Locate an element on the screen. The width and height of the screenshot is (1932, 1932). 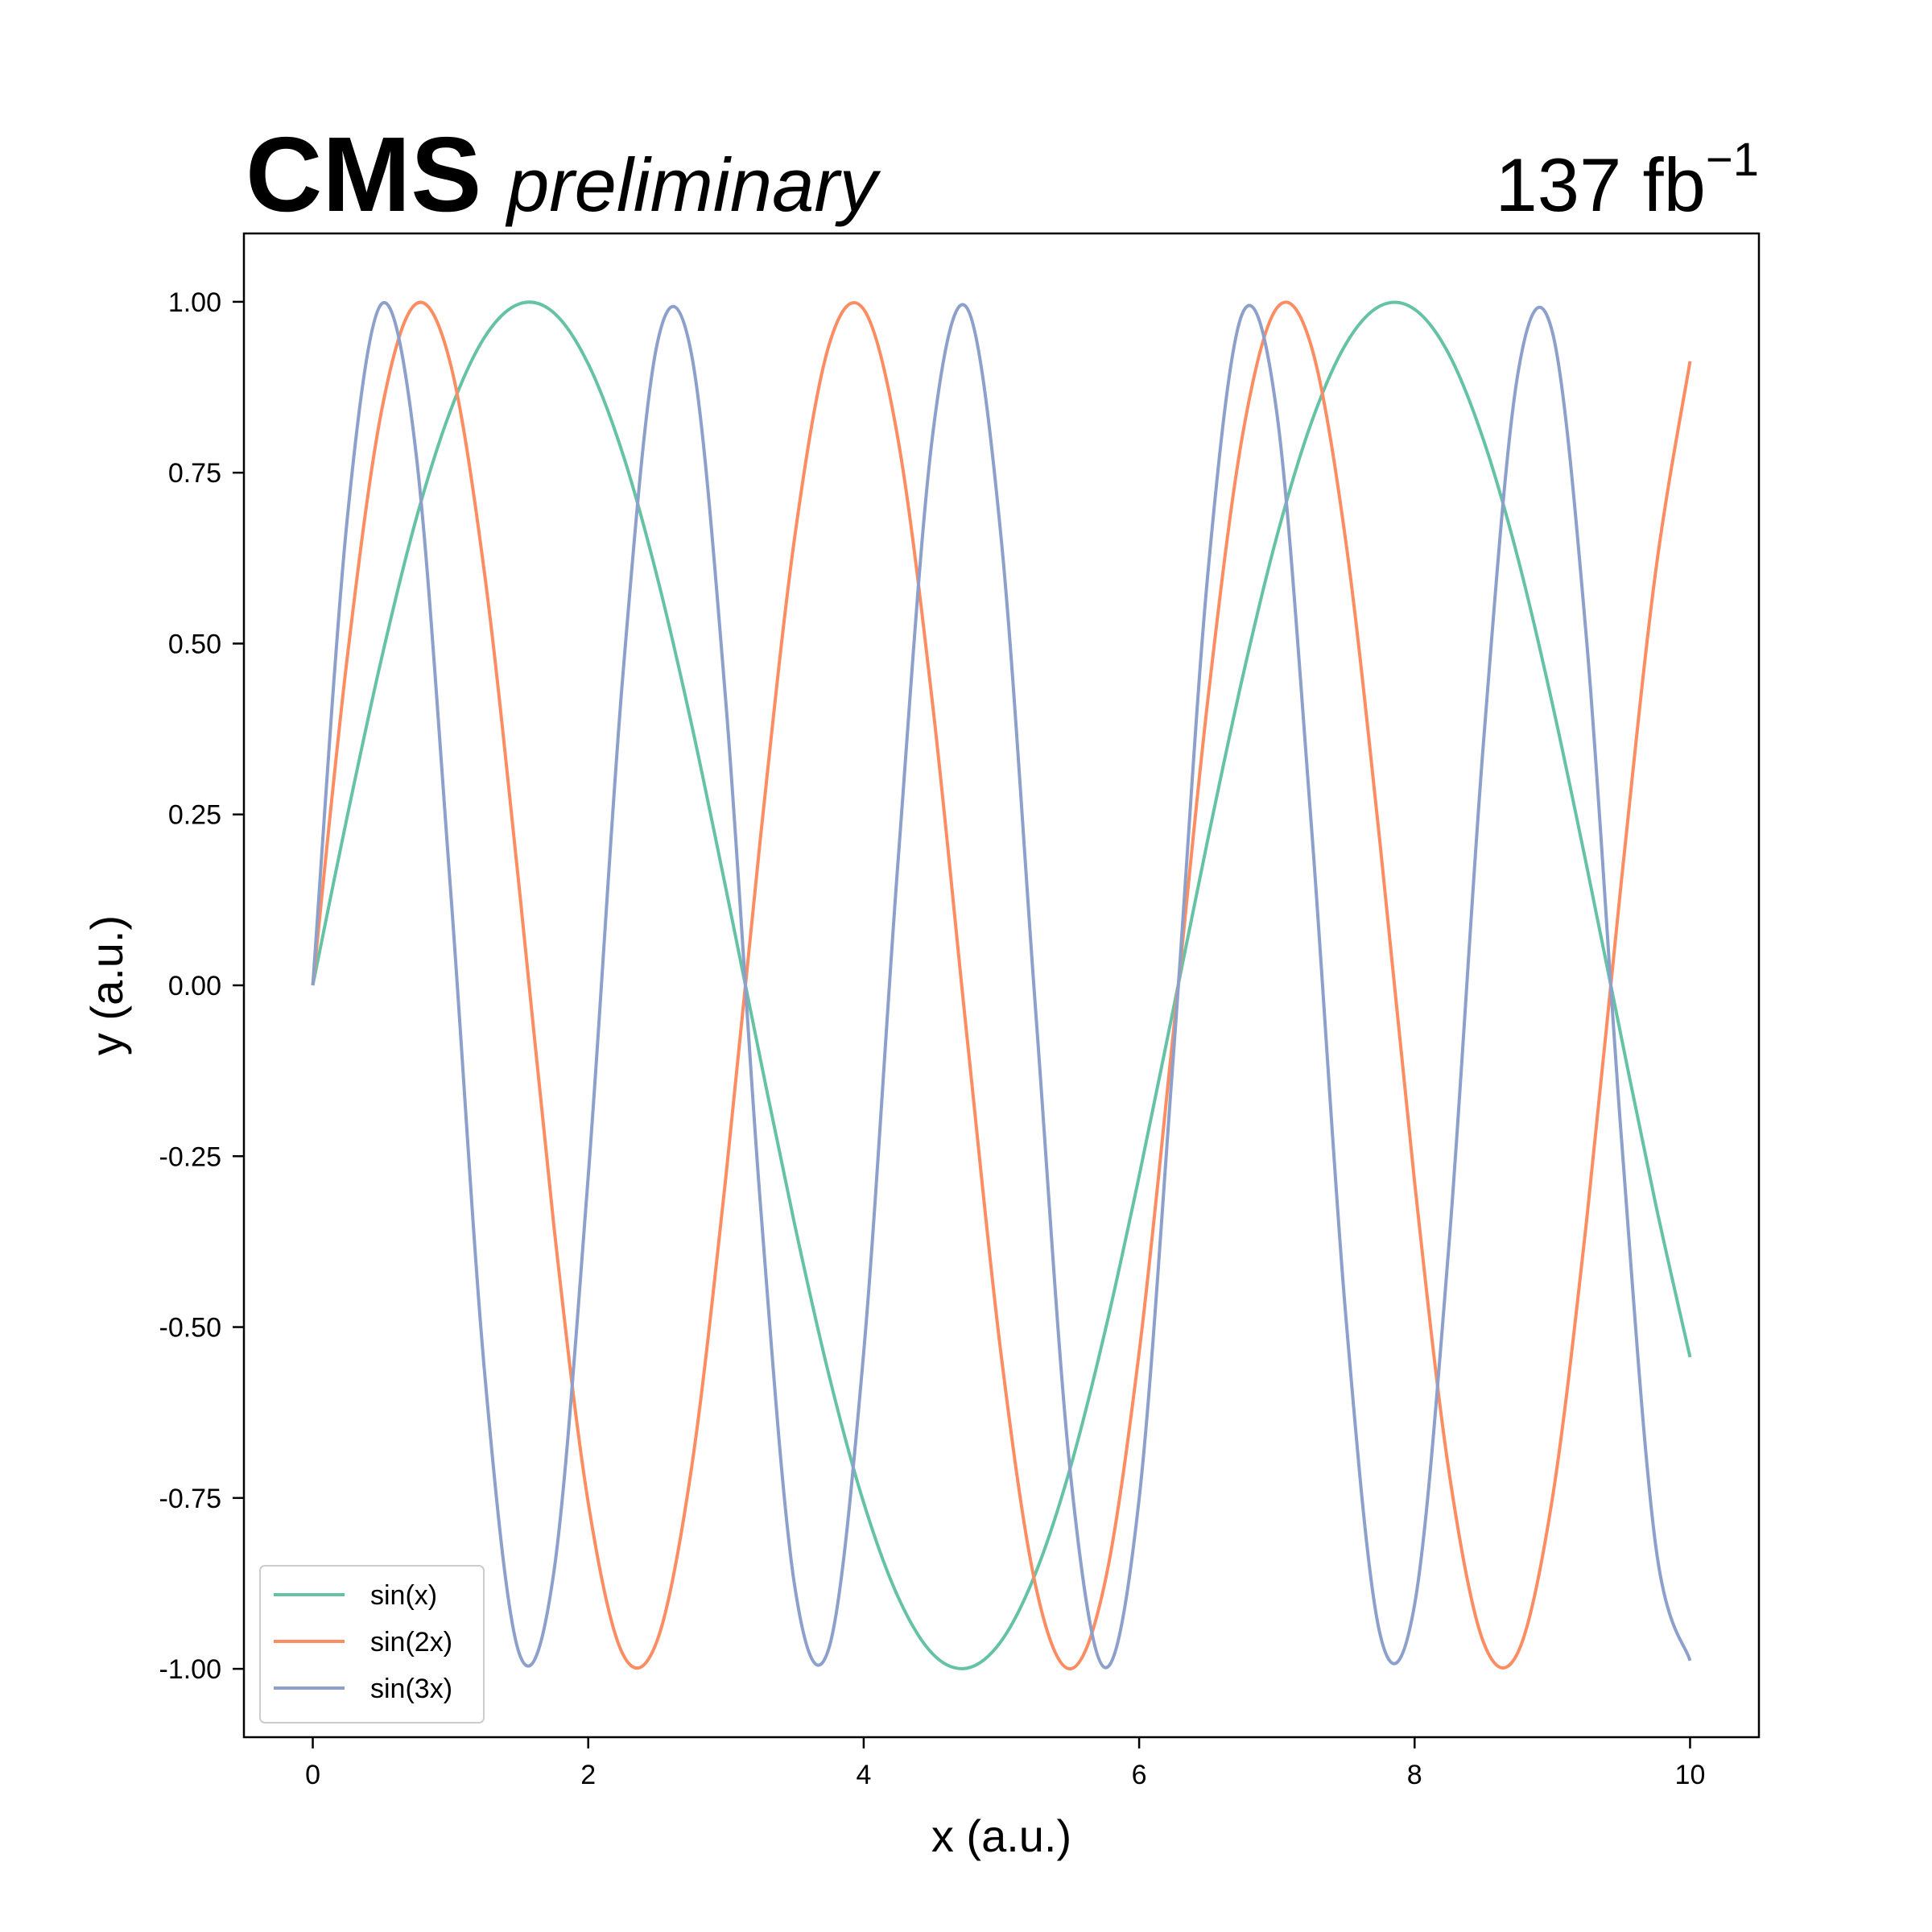
y-axis-label: y (a.u.) is located at coordinates (106, 985).